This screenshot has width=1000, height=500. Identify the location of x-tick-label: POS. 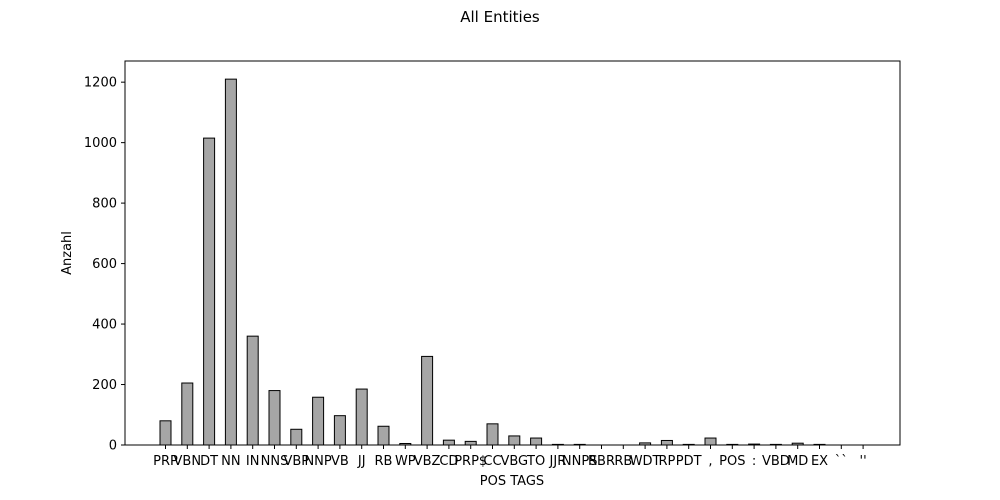
(732, 461).